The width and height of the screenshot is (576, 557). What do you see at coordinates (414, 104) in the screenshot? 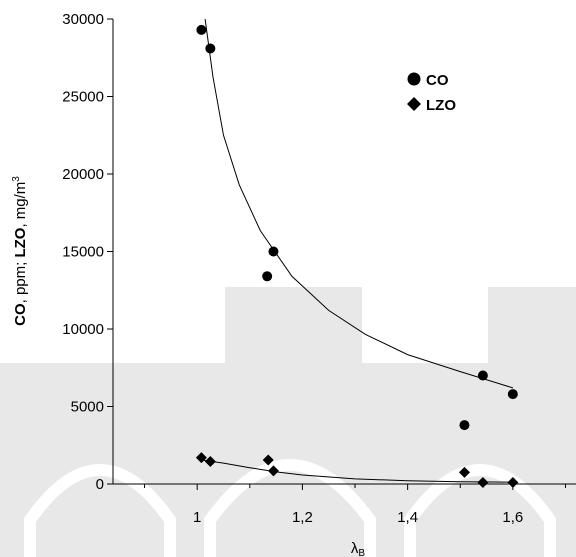
I see `legend-marker-lzo` at bounding box center [414, 104].